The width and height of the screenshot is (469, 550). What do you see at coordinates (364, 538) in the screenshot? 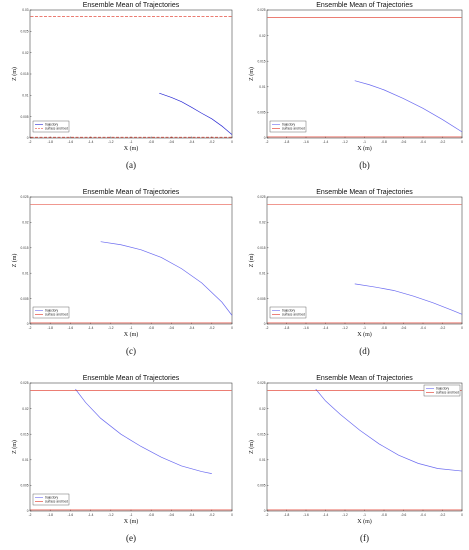
I see `panel-caption: (f)` at bounding box center [364, 538].